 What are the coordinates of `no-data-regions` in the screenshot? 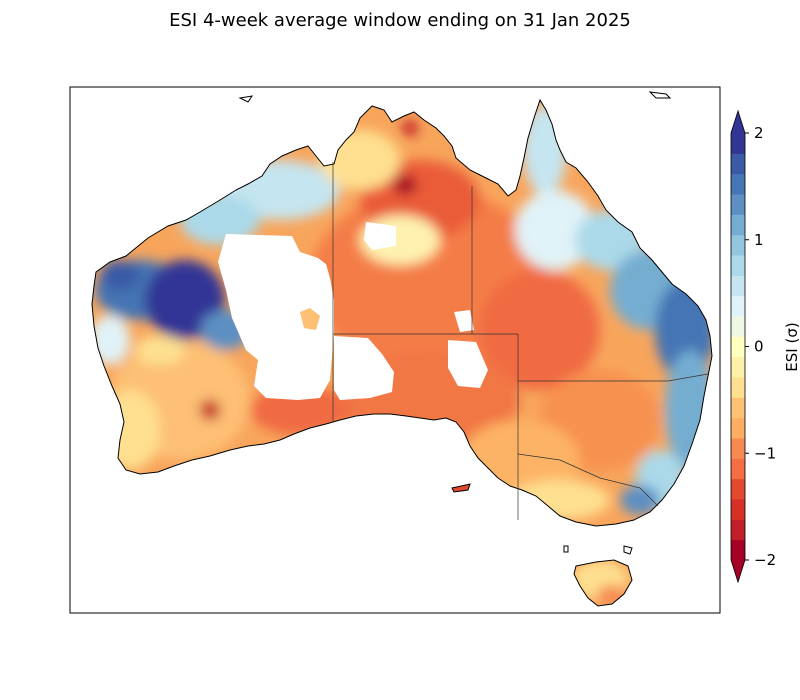 It's located at (353, 311).